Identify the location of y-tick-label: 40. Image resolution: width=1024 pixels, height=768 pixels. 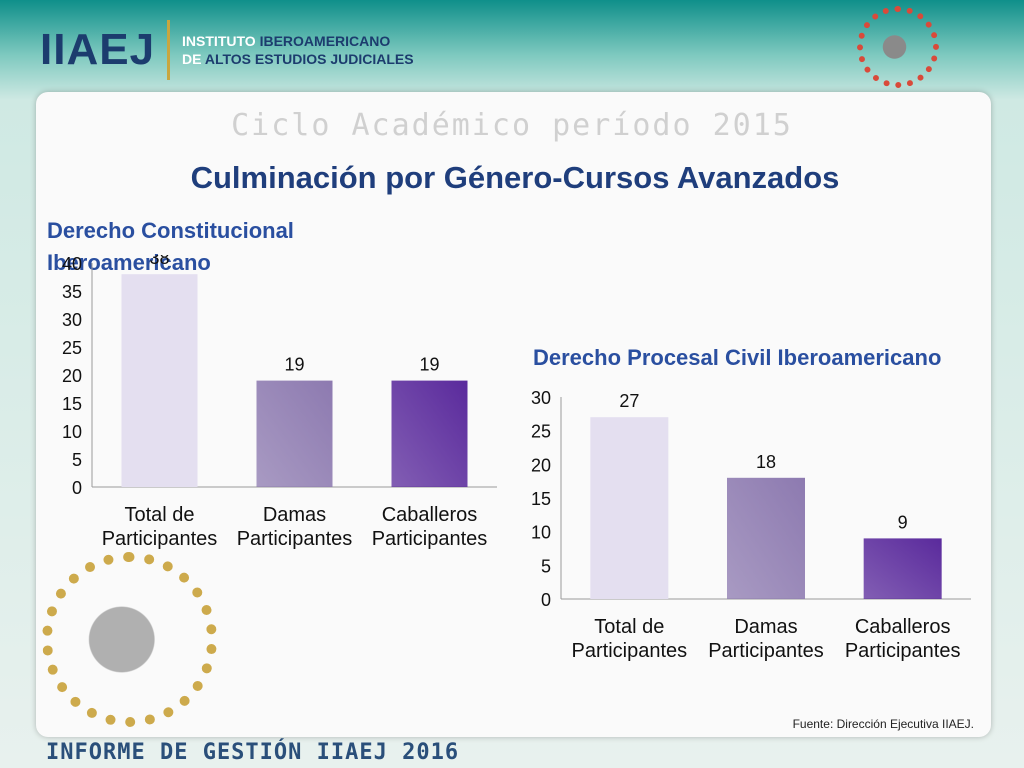
(72, 264).